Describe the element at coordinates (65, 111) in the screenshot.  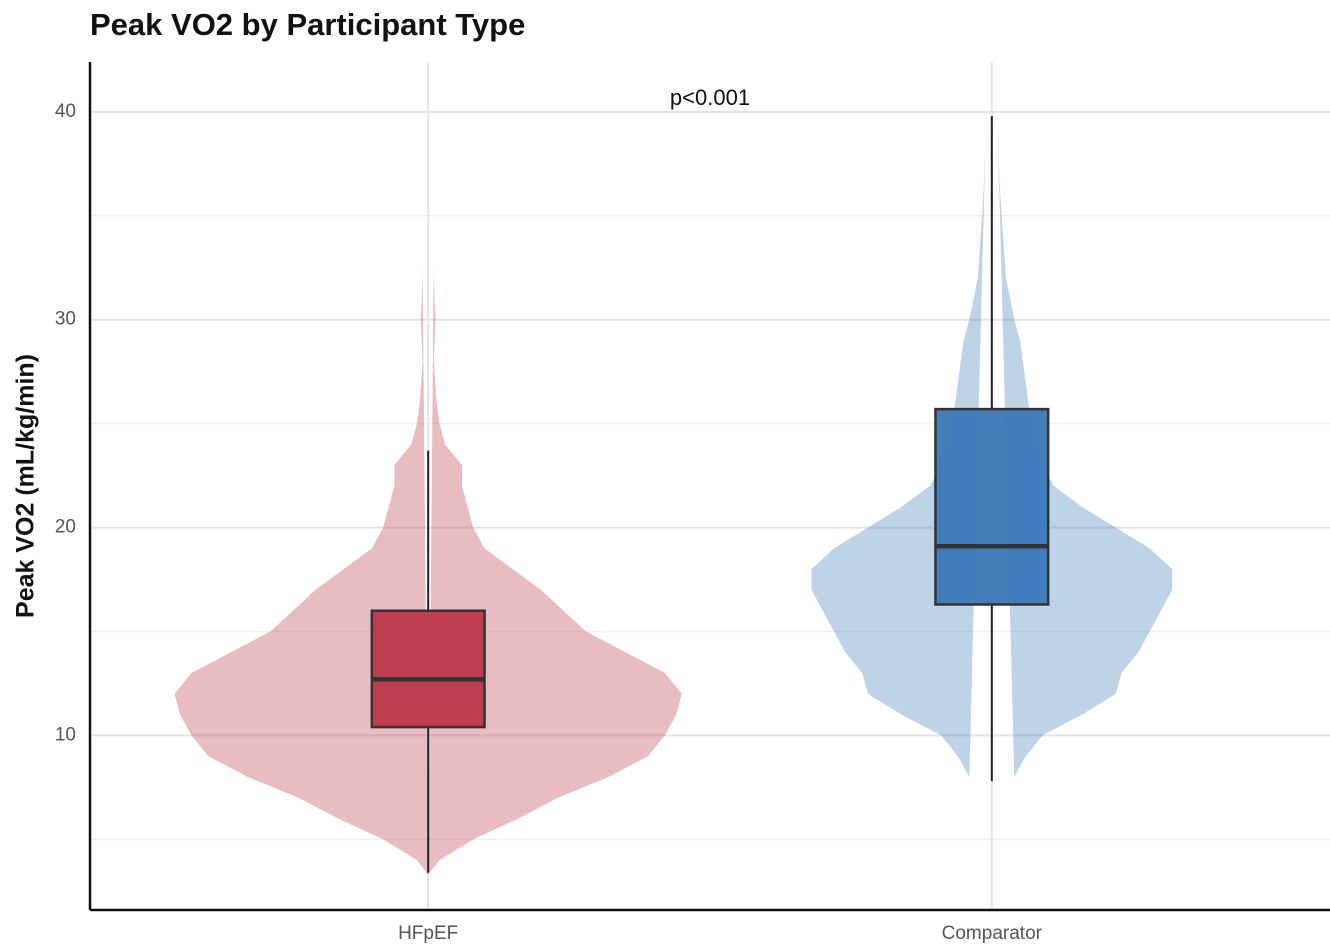
I see `y-tick-label: 40` at that location.